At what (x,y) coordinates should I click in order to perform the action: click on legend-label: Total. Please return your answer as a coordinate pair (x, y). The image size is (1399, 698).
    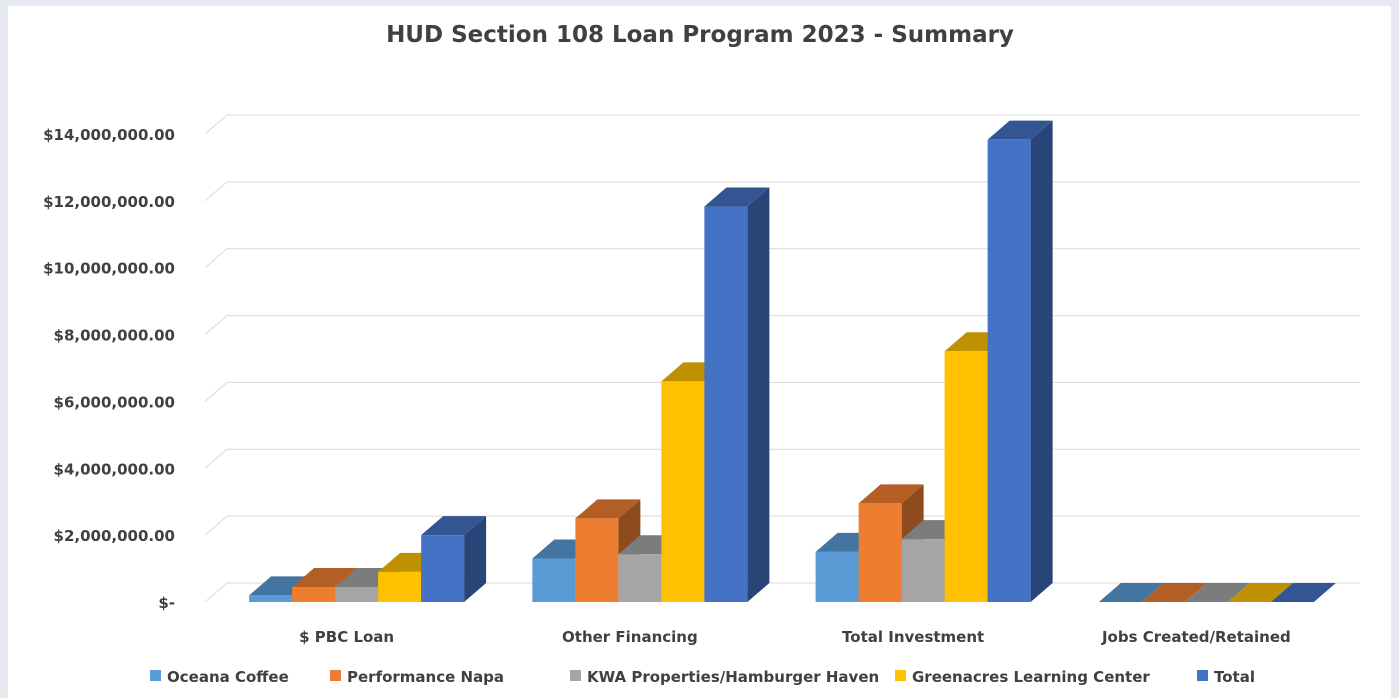
    Looking at the image, I should click on (1234, 677).